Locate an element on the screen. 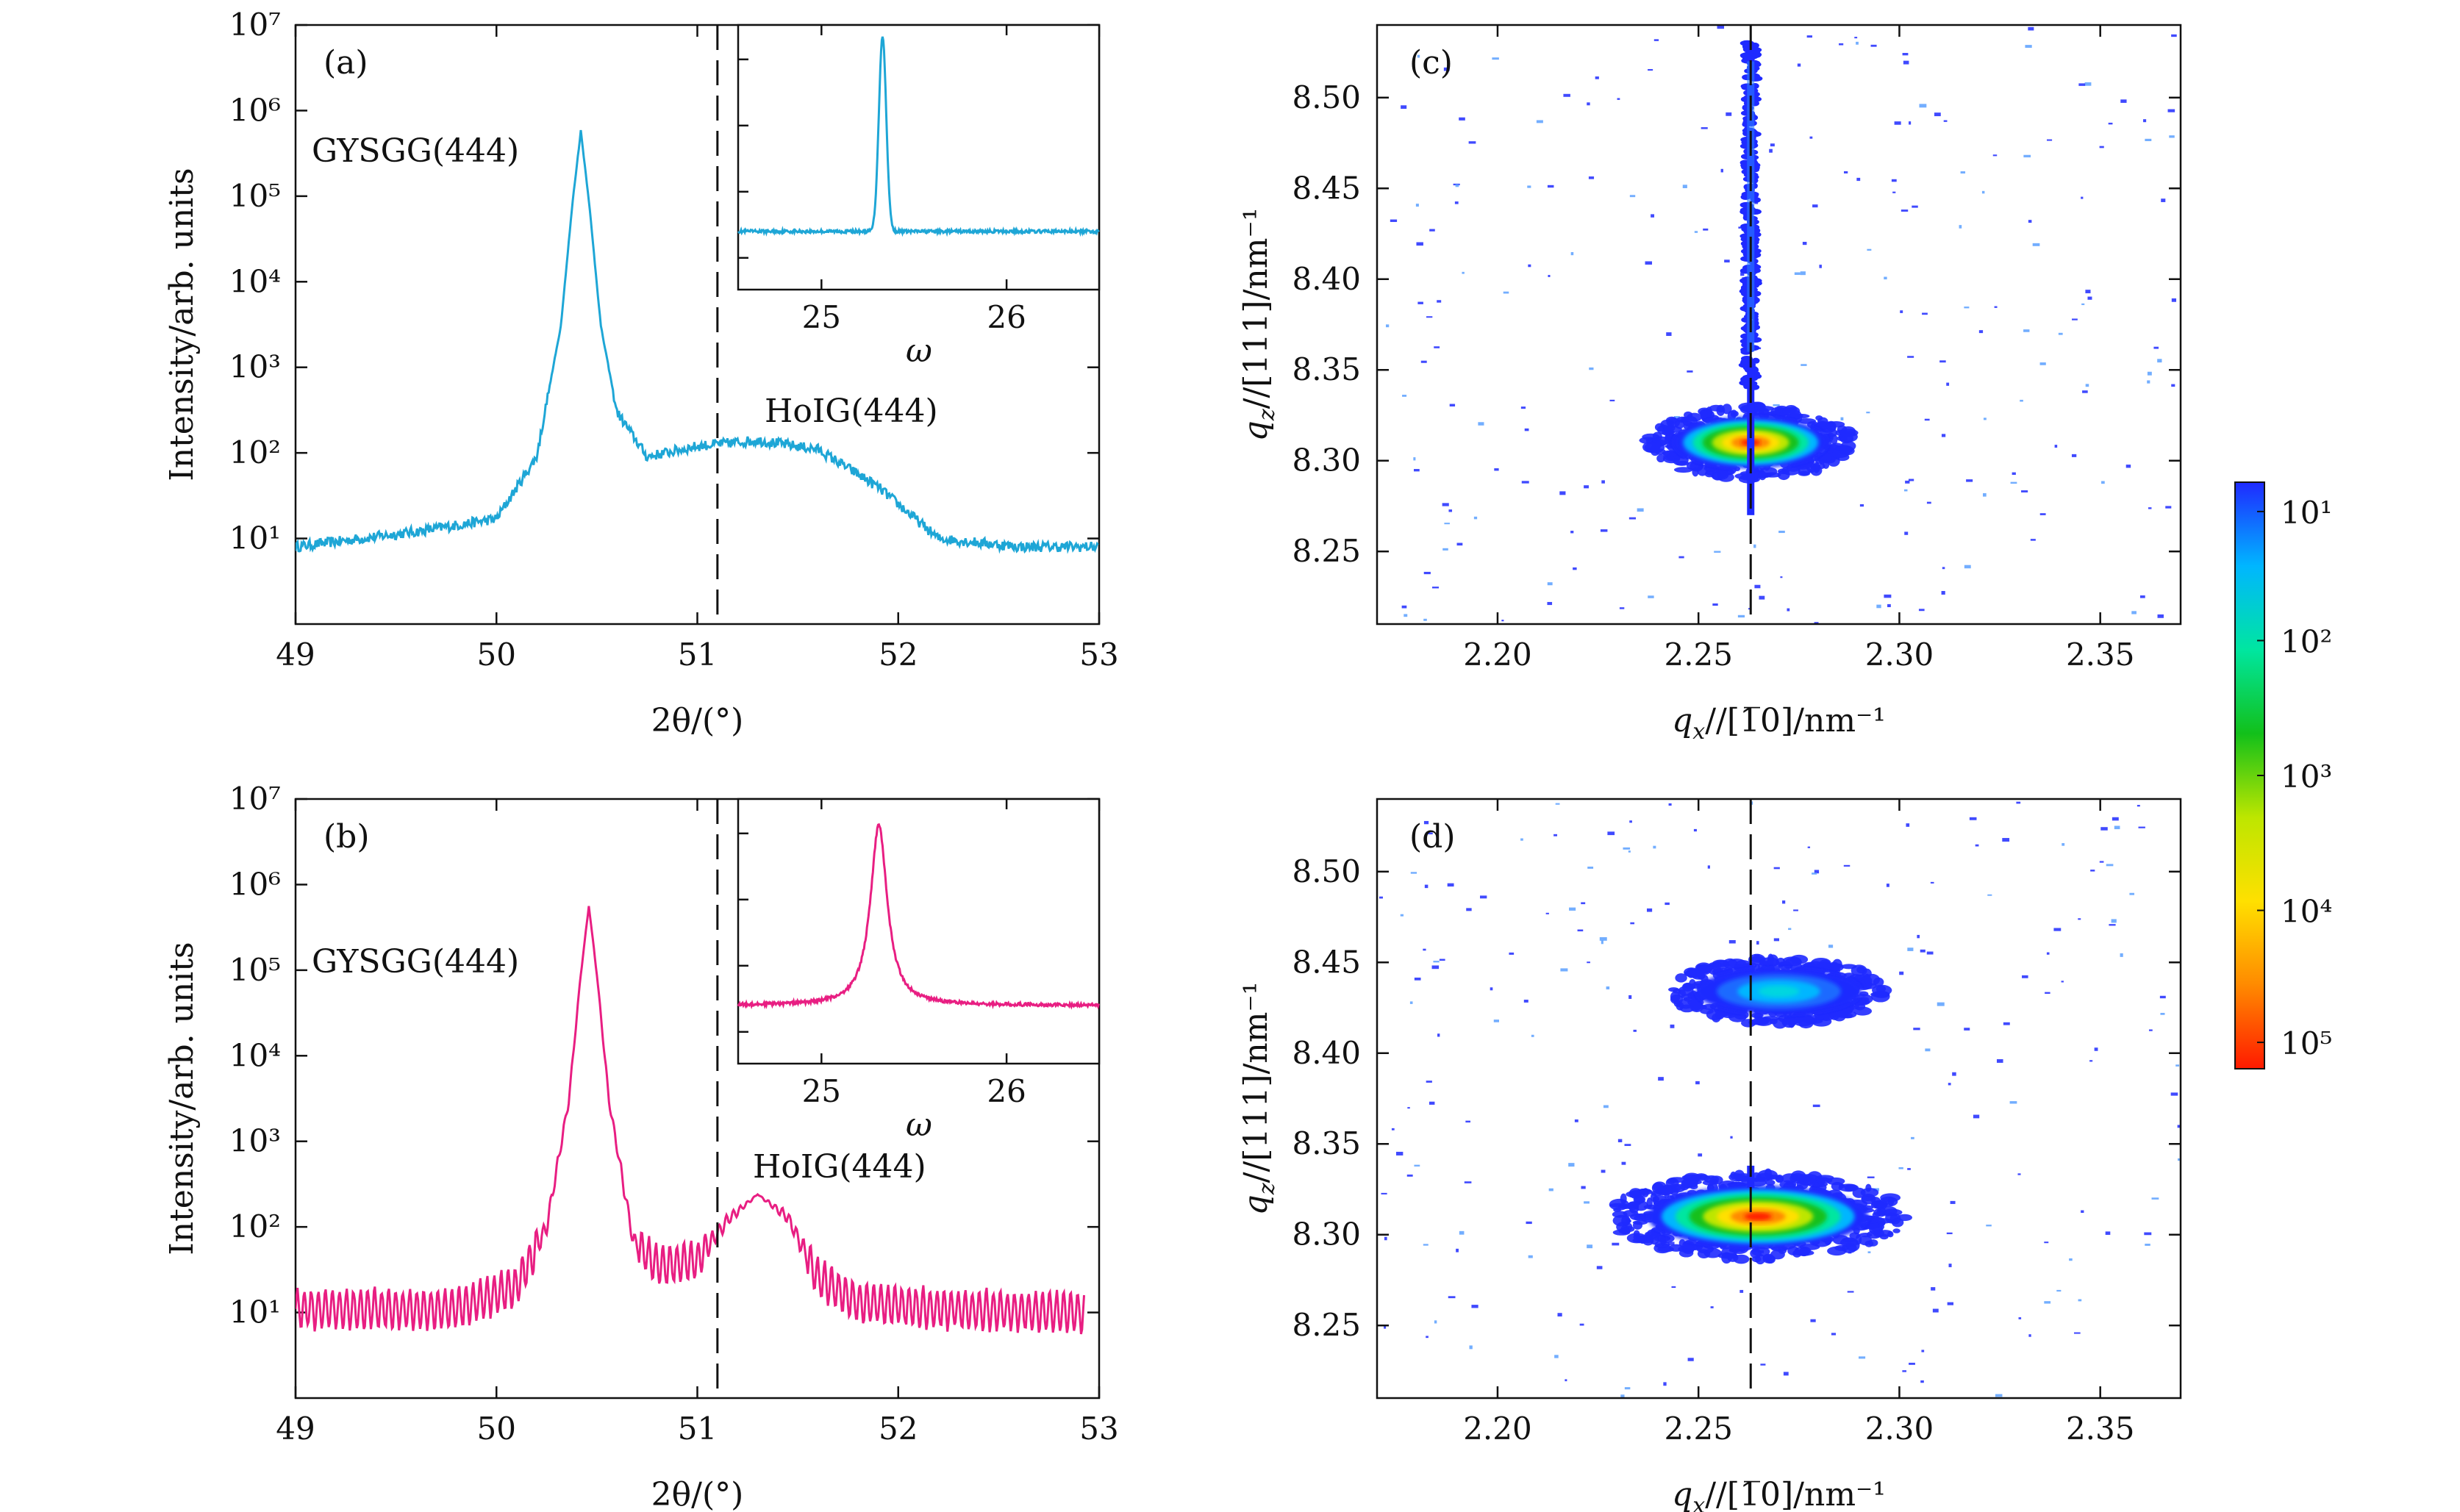  colorbar-tick-label: 10² is located at coordinates (2306, 641).